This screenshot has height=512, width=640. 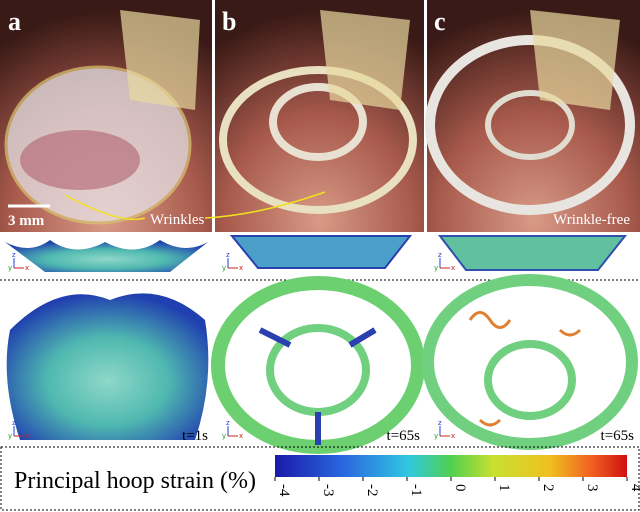 I want to click on colorbar-label: Principal hoop strain (%), so click(x=135, y=481).